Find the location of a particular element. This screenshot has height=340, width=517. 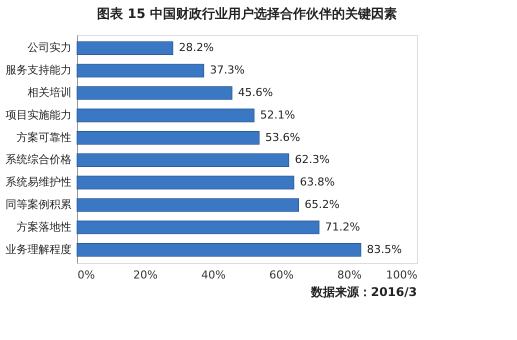

data-label: 65.2% is located at coordinates (322, 204).